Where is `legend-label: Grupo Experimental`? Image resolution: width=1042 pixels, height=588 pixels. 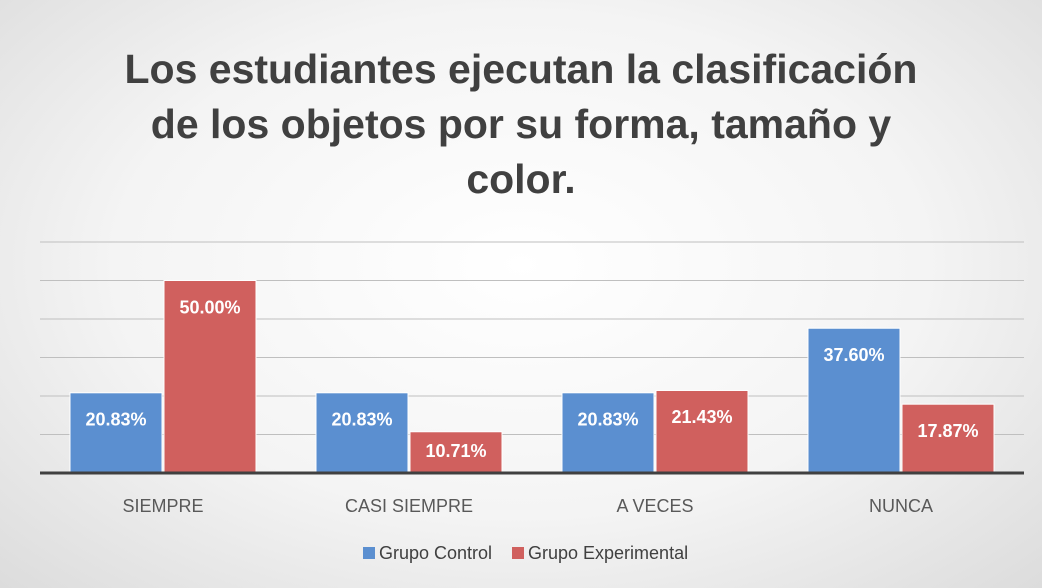 legend-label: Grupo Experimental is located at coordinates (608, 553).